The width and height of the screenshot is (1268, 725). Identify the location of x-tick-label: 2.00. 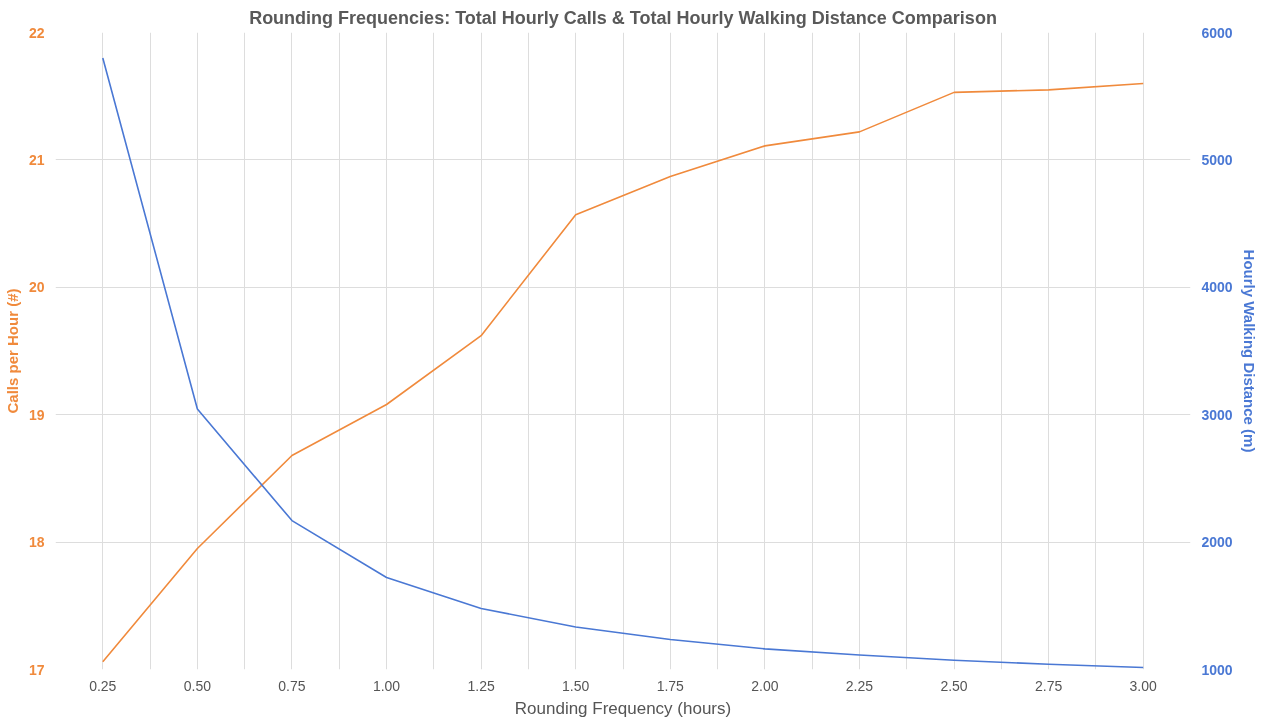
(765, 685).